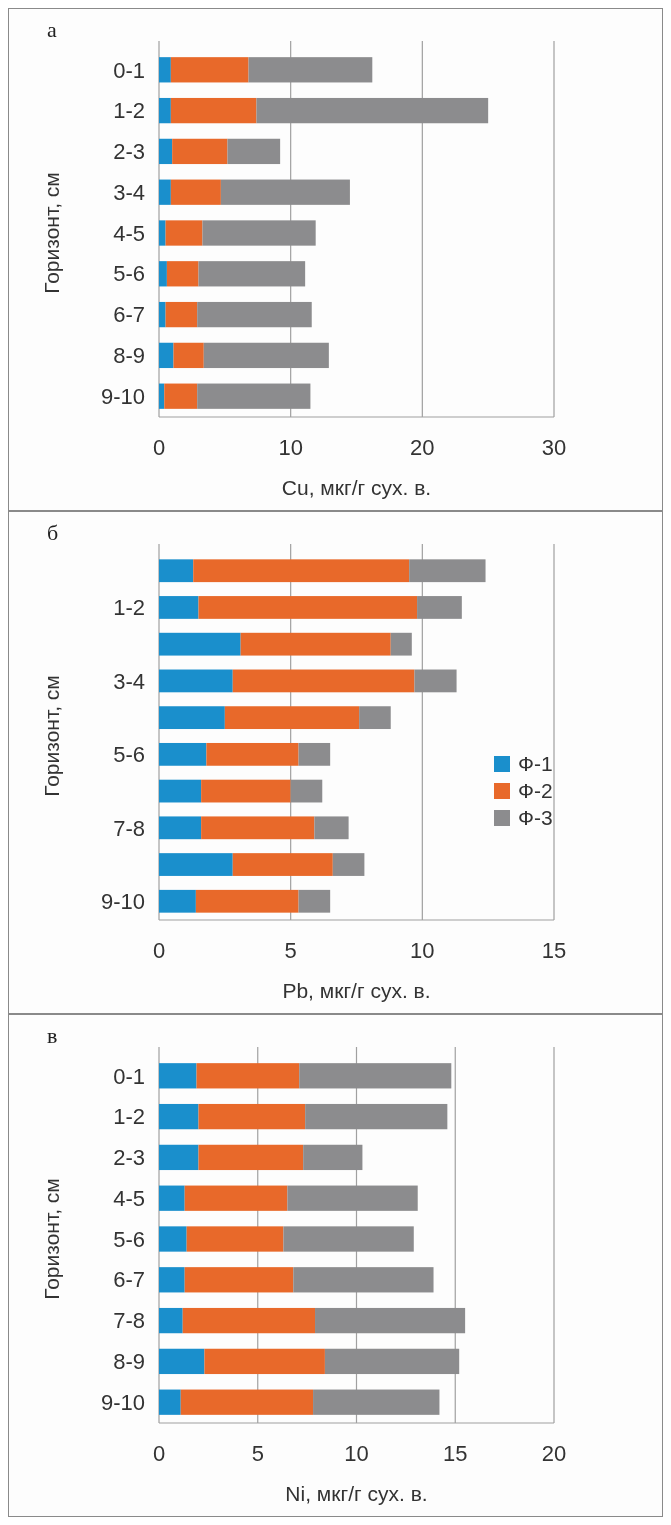  I want to click on x-axis-title: Cu, мкг/г сух. в., so click(356, 487).